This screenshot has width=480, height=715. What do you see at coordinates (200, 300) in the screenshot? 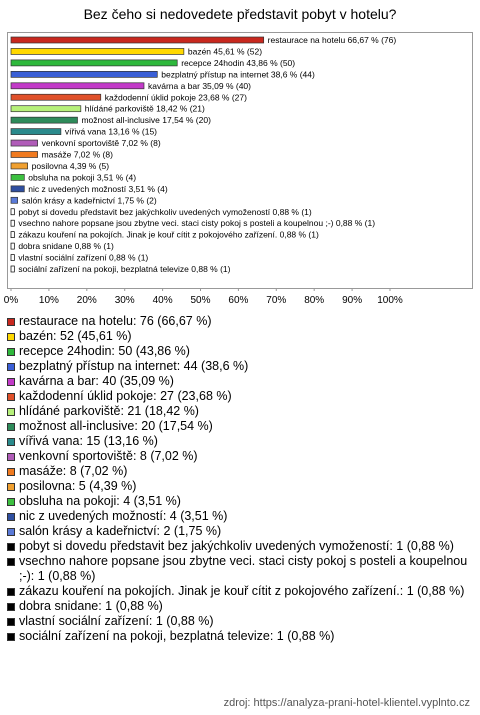
I see `x-tick-label: 50%` at bounding box center [200, 300].